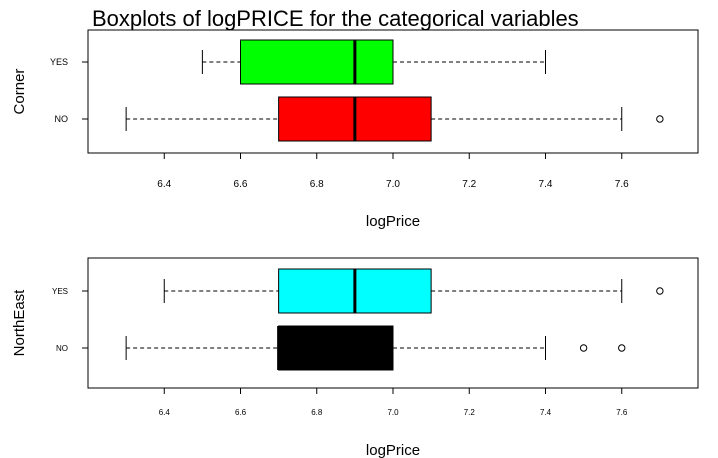  Describe the element at coordinates (19, 92) in the screenshot. I see `y-axis-label: Corner` at that location.